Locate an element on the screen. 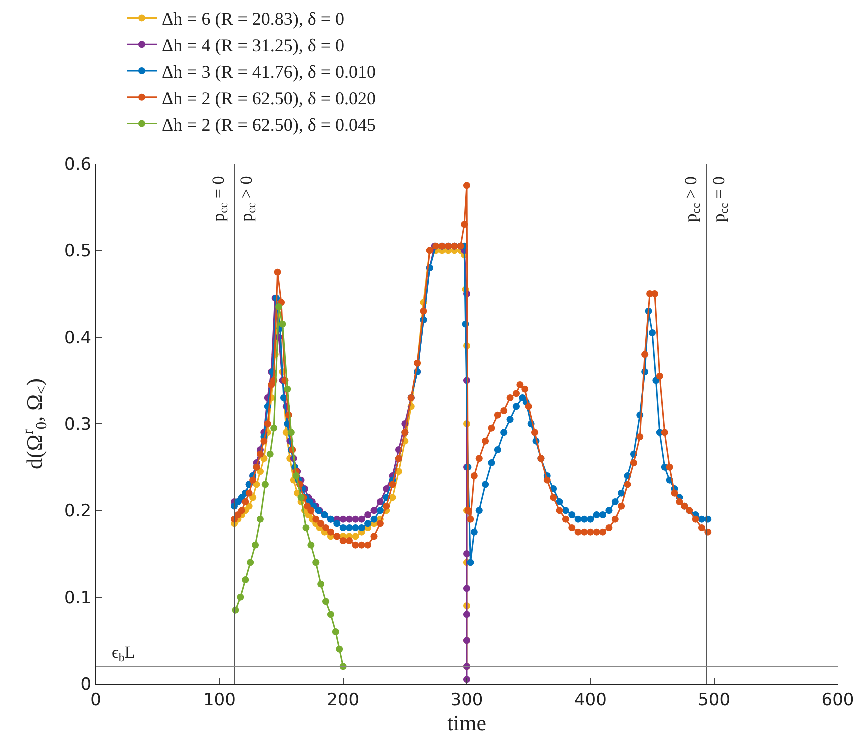  legend-label: Δh = 3 (R = 41.76), δ = 0.010 is located at coordinates (269, 72).